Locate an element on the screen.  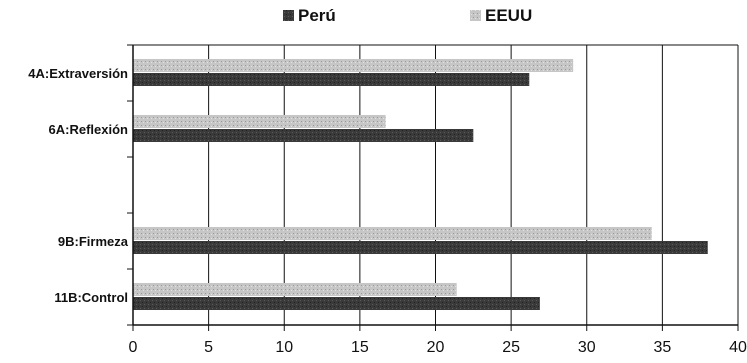
bar-peru-11b-control is located at coordinates (336, 303).